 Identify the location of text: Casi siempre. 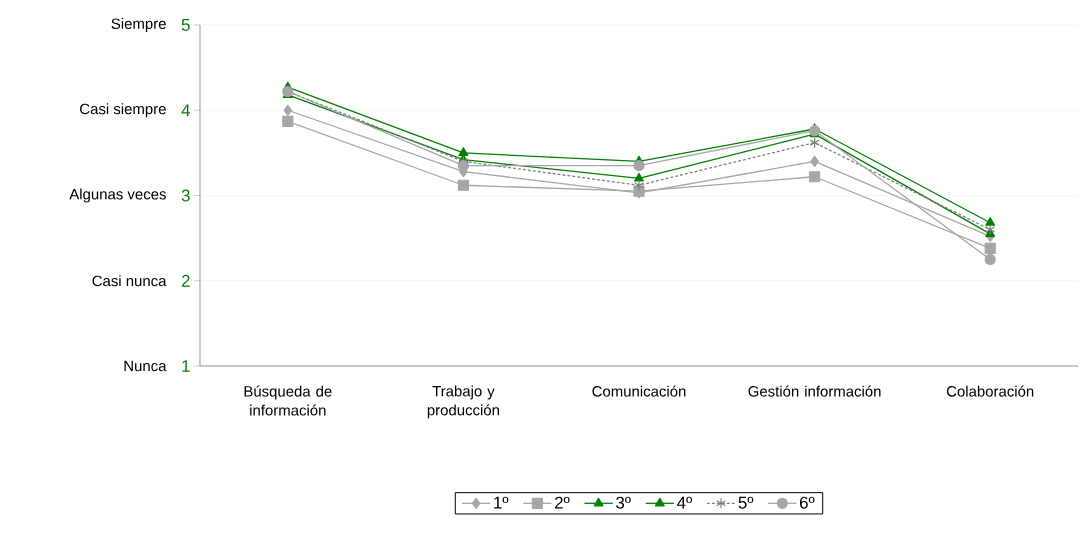
(123, 110).